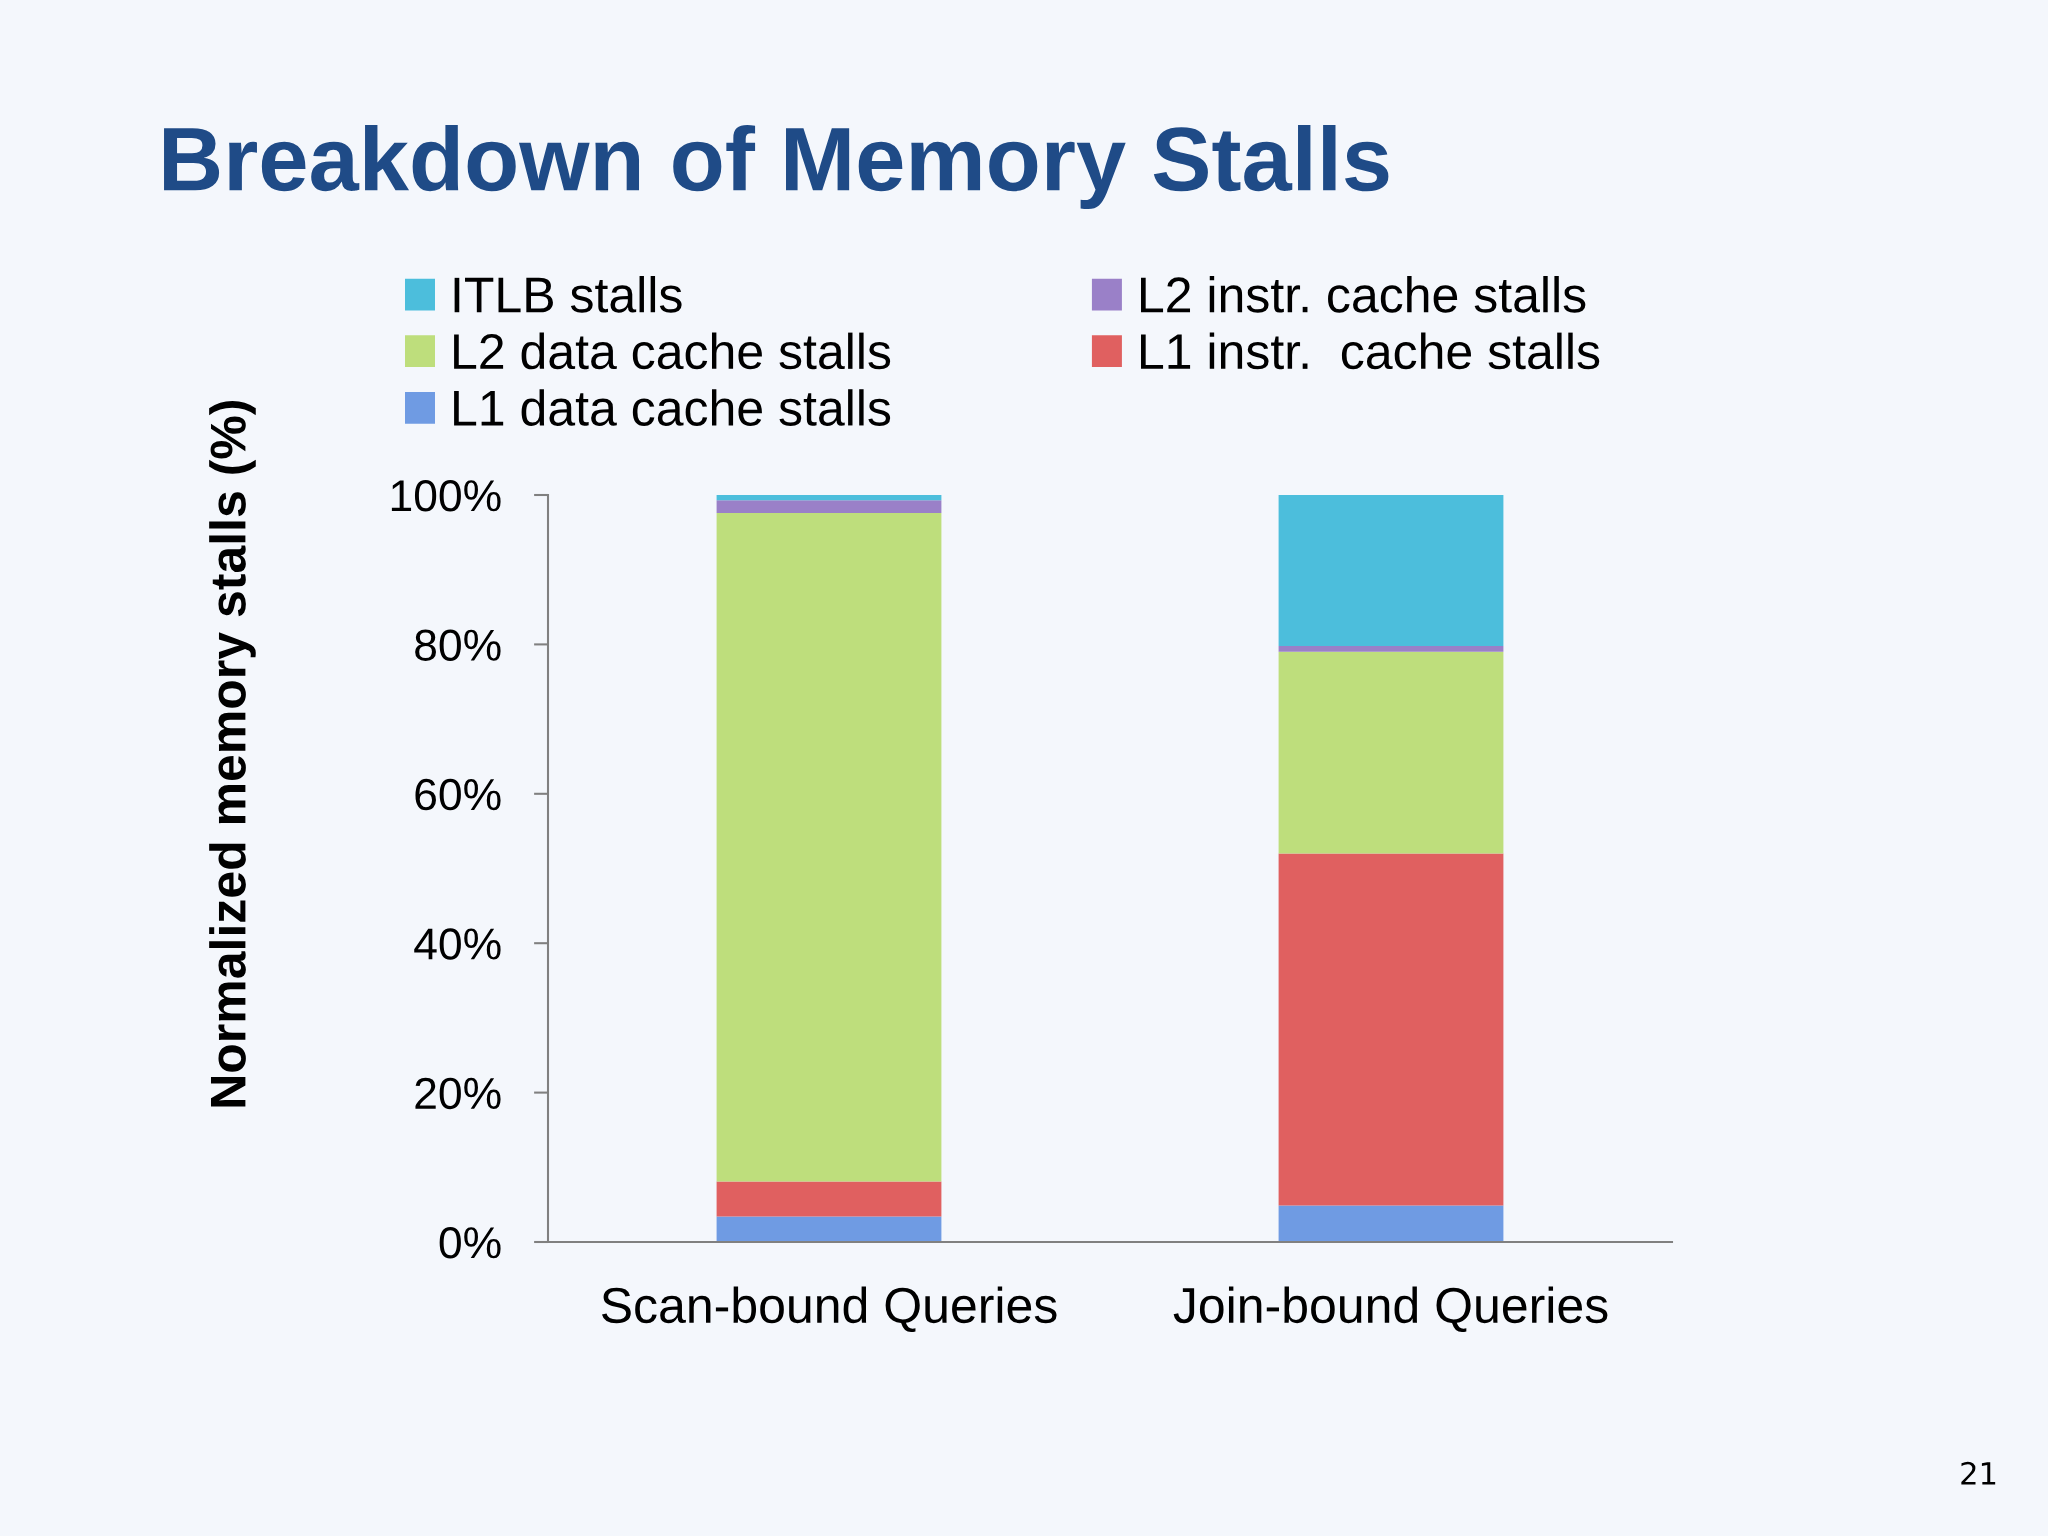 The height and width of the screenshot is (1536, 2048). I want to click on y-tick-label: 80%, so click(458, 645).